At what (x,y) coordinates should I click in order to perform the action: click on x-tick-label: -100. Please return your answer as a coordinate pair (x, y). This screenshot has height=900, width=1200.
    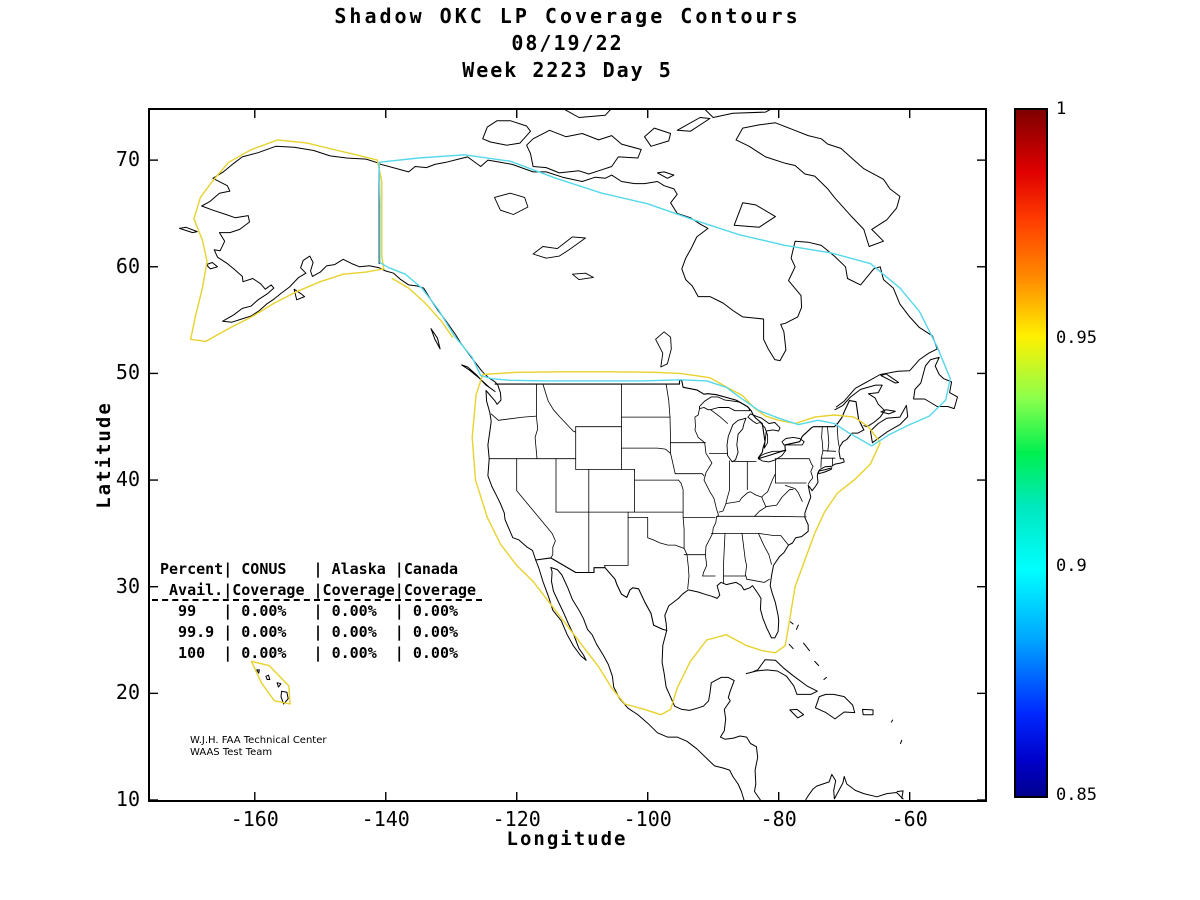
    Looking at the image, I should click on (647, 819).